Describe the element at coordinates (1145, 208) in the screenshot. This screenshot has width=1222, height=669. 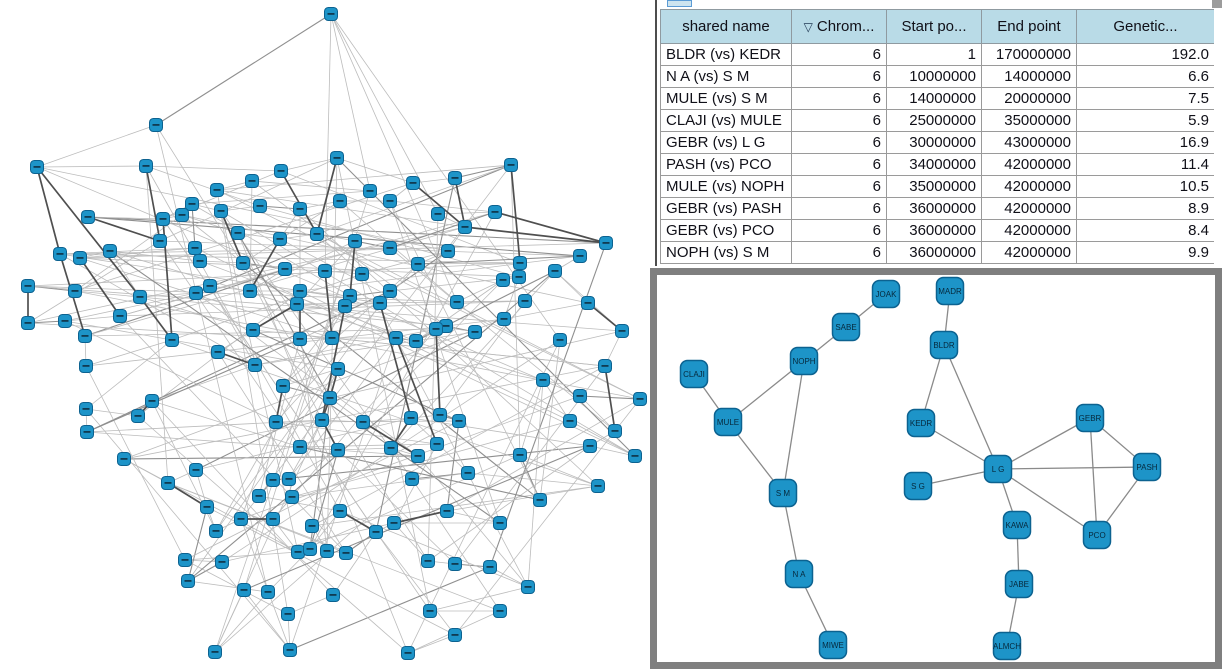
I see `value-cell: 8.9` at that location.